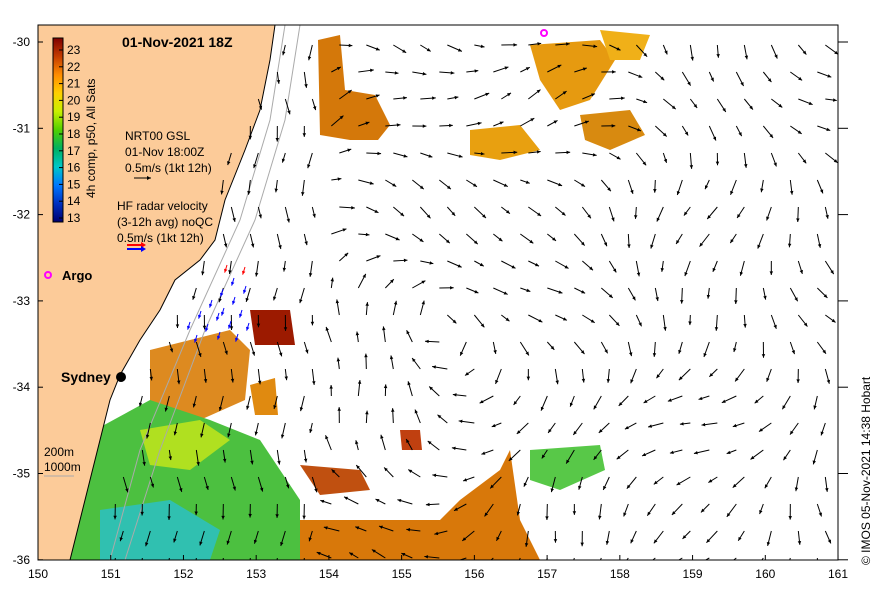  Describe the element at coordinates (256, 574) in the screenshot. I see `lon-tick-label: 153` at that location.